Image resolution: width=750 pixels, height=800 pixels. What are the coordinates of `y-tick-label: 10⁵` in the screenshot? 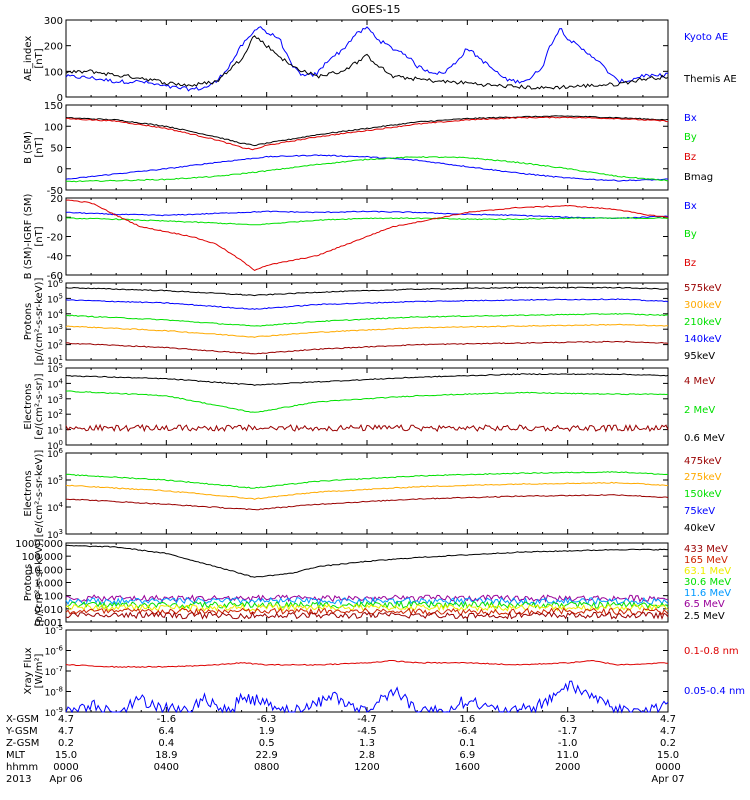 It's located at (55, 480).